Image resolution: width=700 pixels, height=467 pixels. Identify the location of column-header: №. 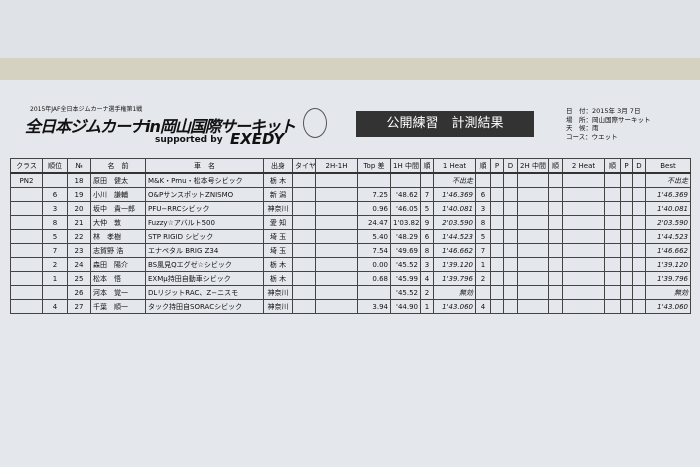
(79, 166).